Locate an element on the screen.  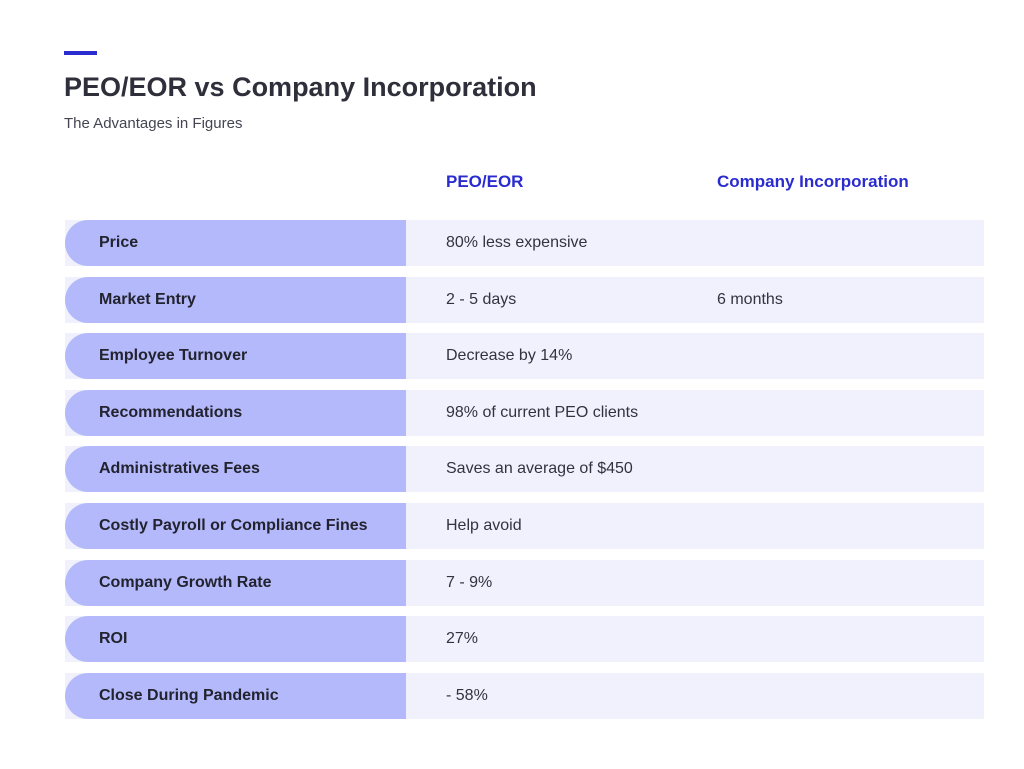
table-row: Close During Pandemic - 58% is located at coordinates (524, 695).